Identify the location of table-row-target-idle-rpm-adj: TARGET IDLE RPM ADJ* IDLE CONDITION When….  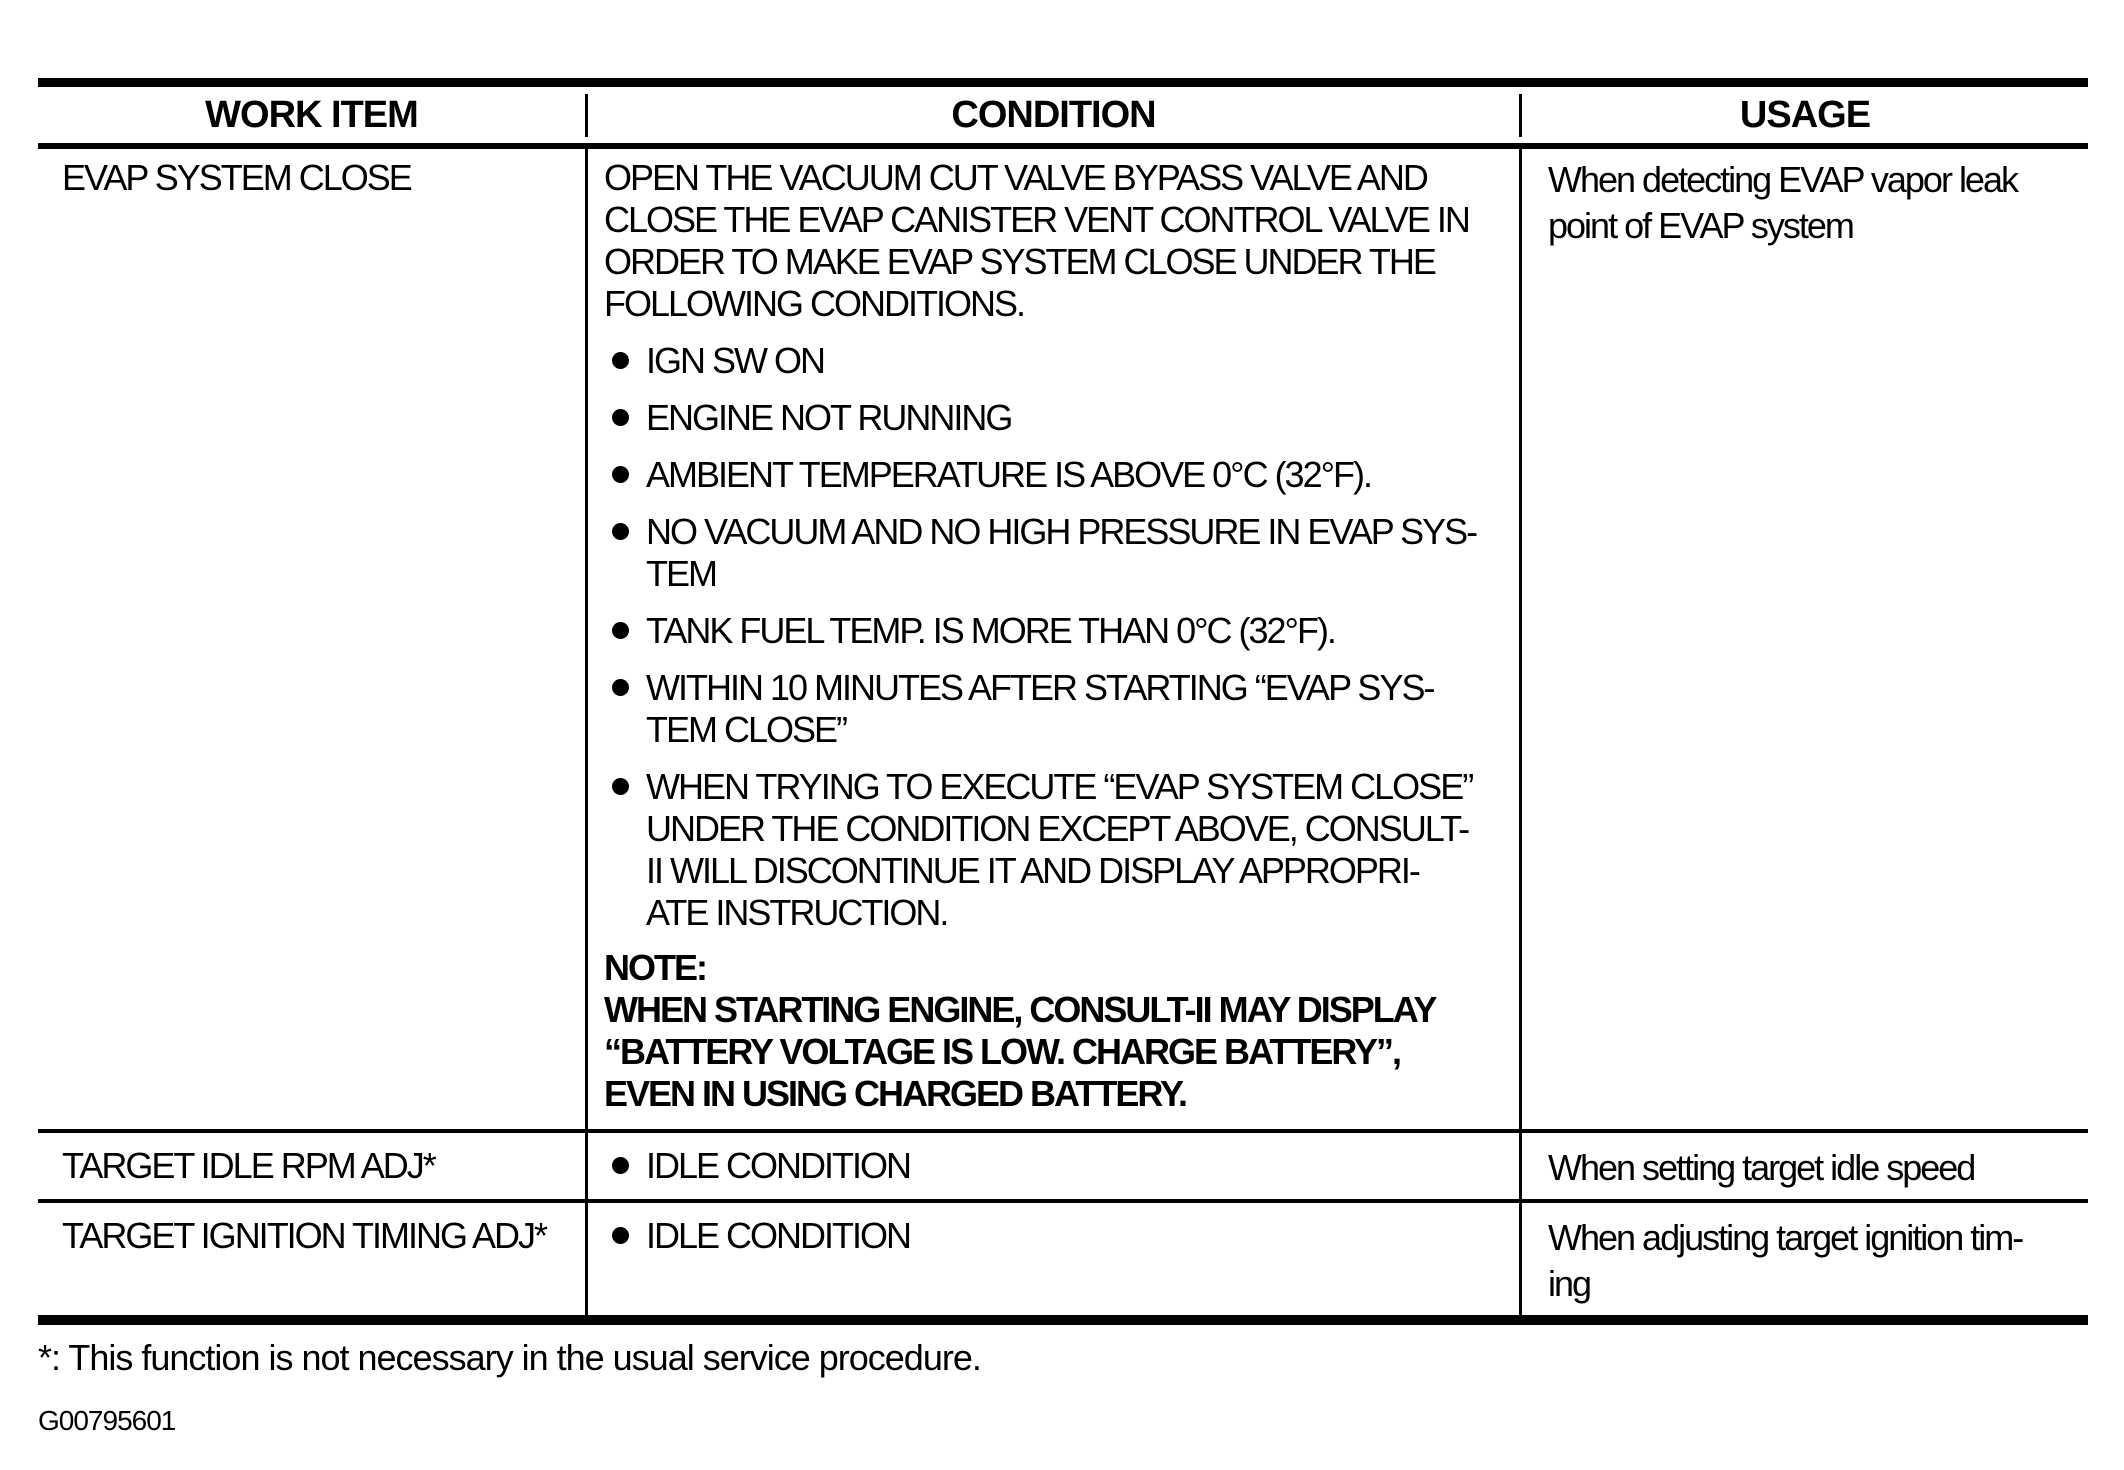
(1063, 1168).